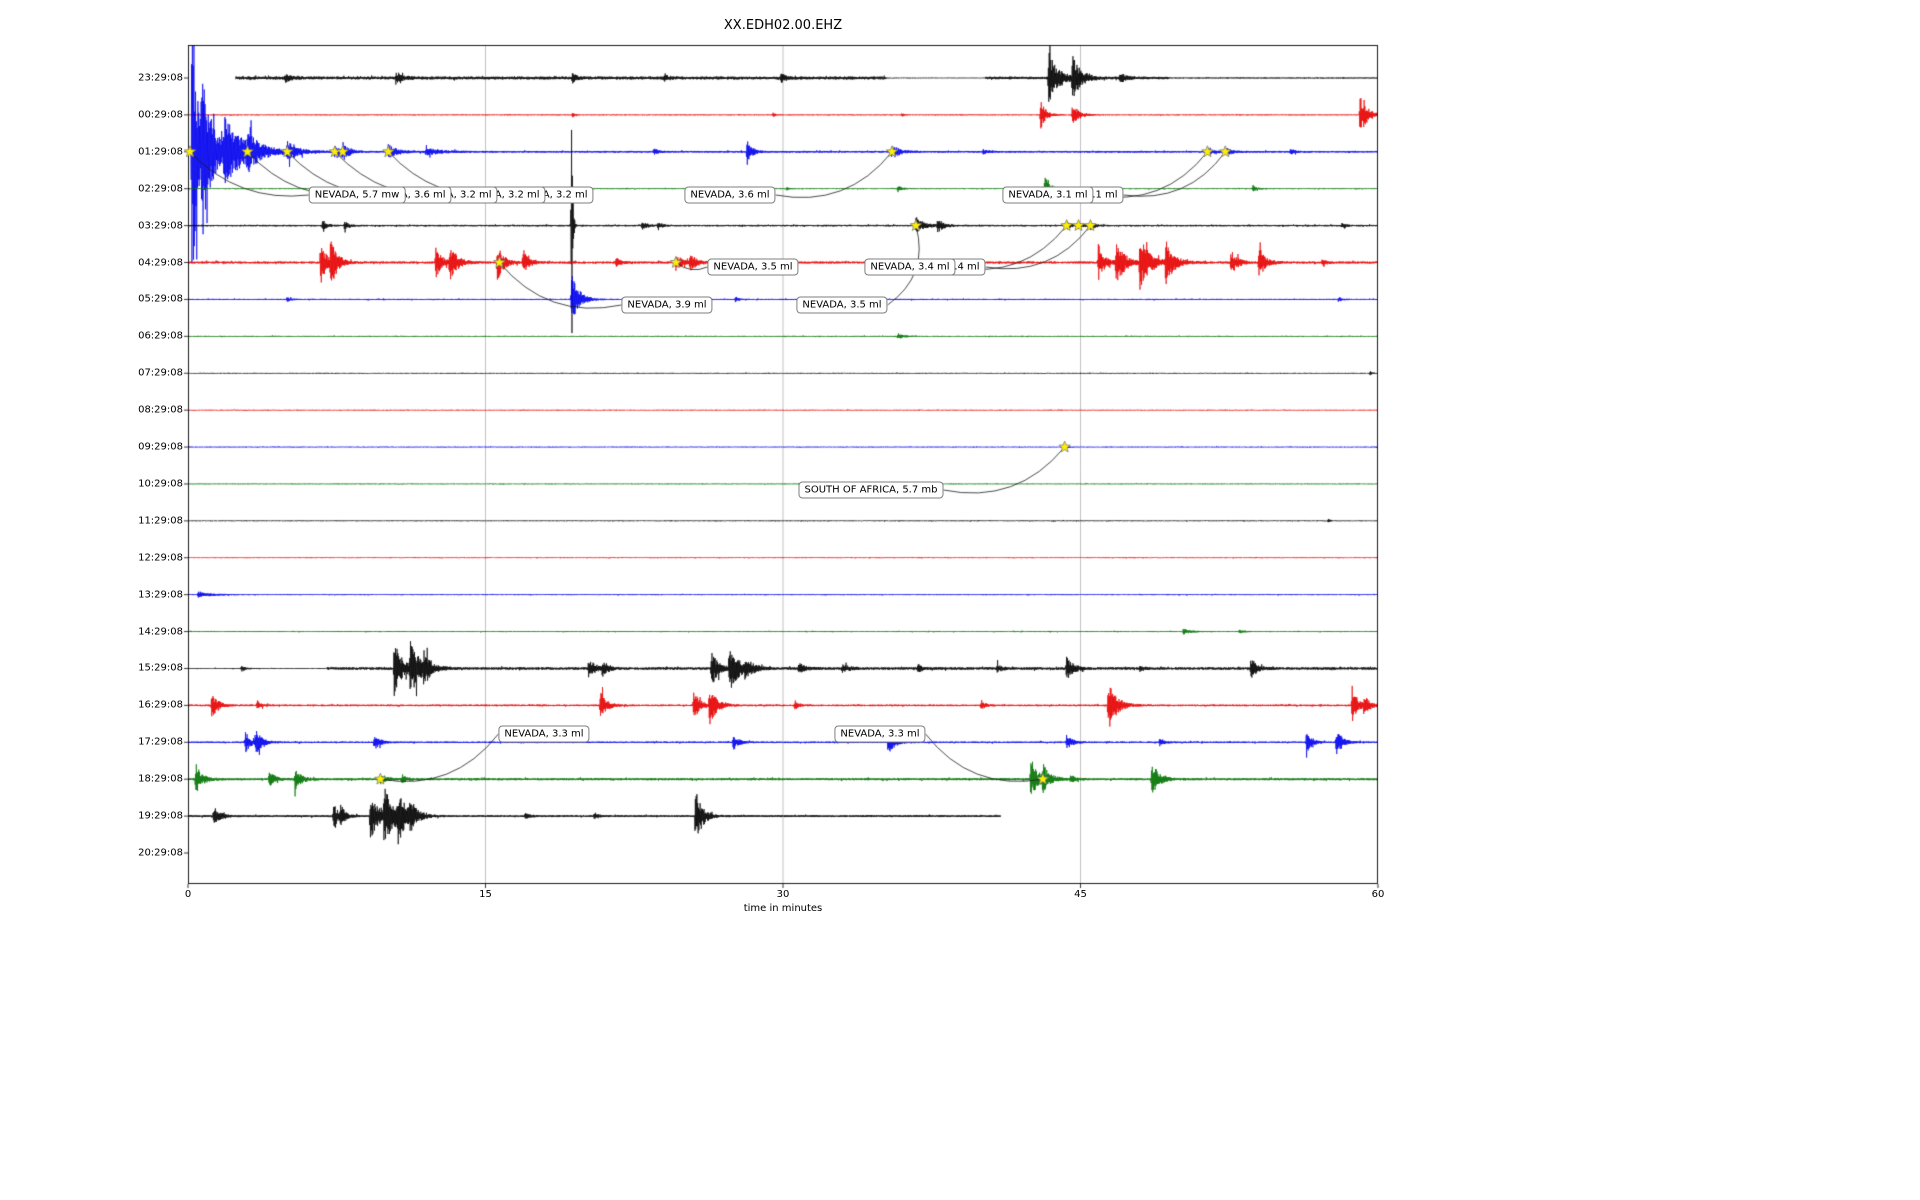 The height and width of the screenshot is (1200, 1920). I want to click on y-tick-label: 13:29:08, so click(160, 595).